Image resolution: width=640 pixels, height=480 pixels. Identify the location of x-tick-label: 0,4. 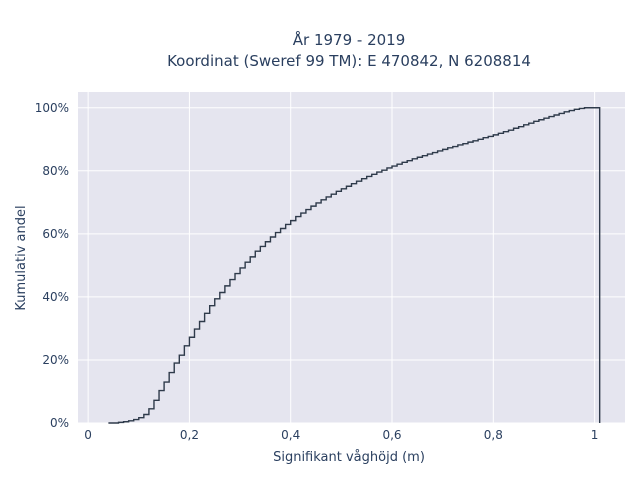
(290, 435).